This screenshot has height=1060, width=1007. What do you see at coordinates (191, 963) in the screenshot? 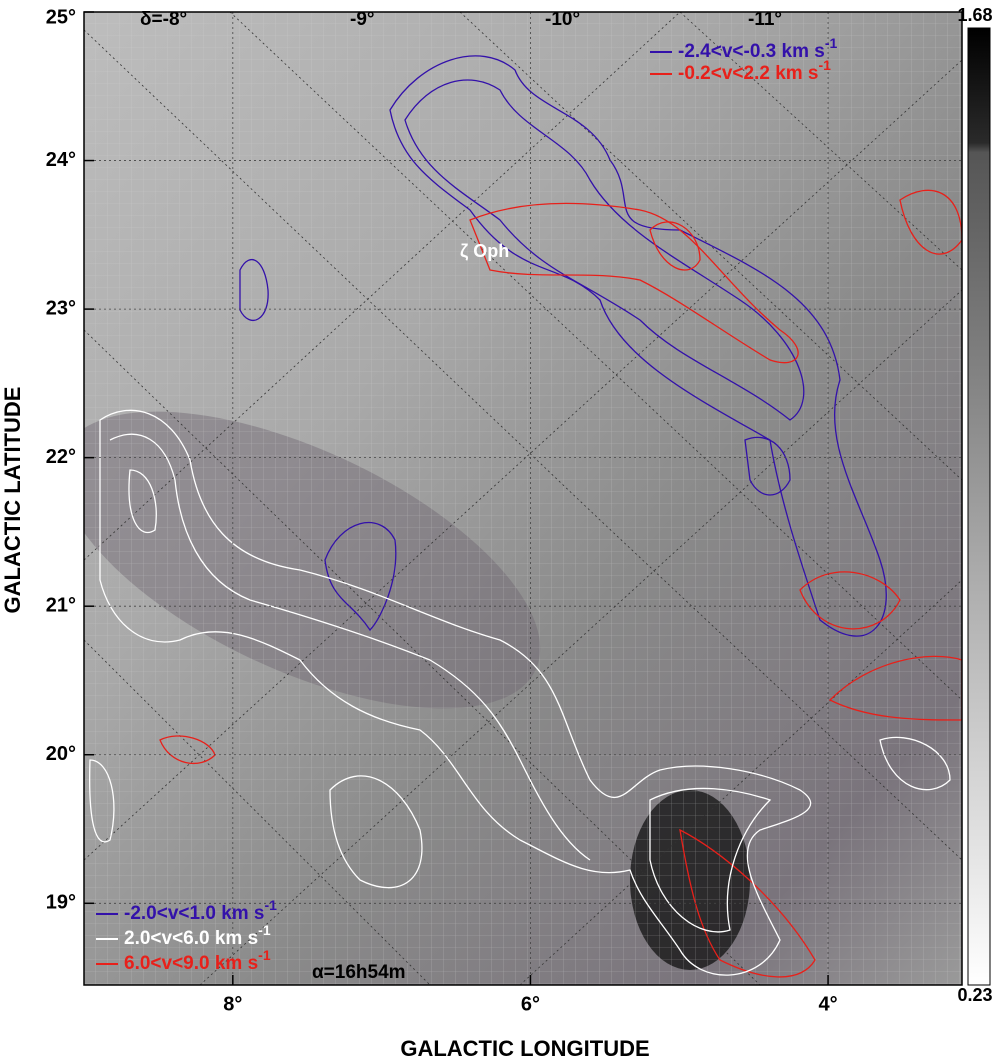
I see `legend-text: 6.0<v<9.0 km s` at bounding box center [191, 963].